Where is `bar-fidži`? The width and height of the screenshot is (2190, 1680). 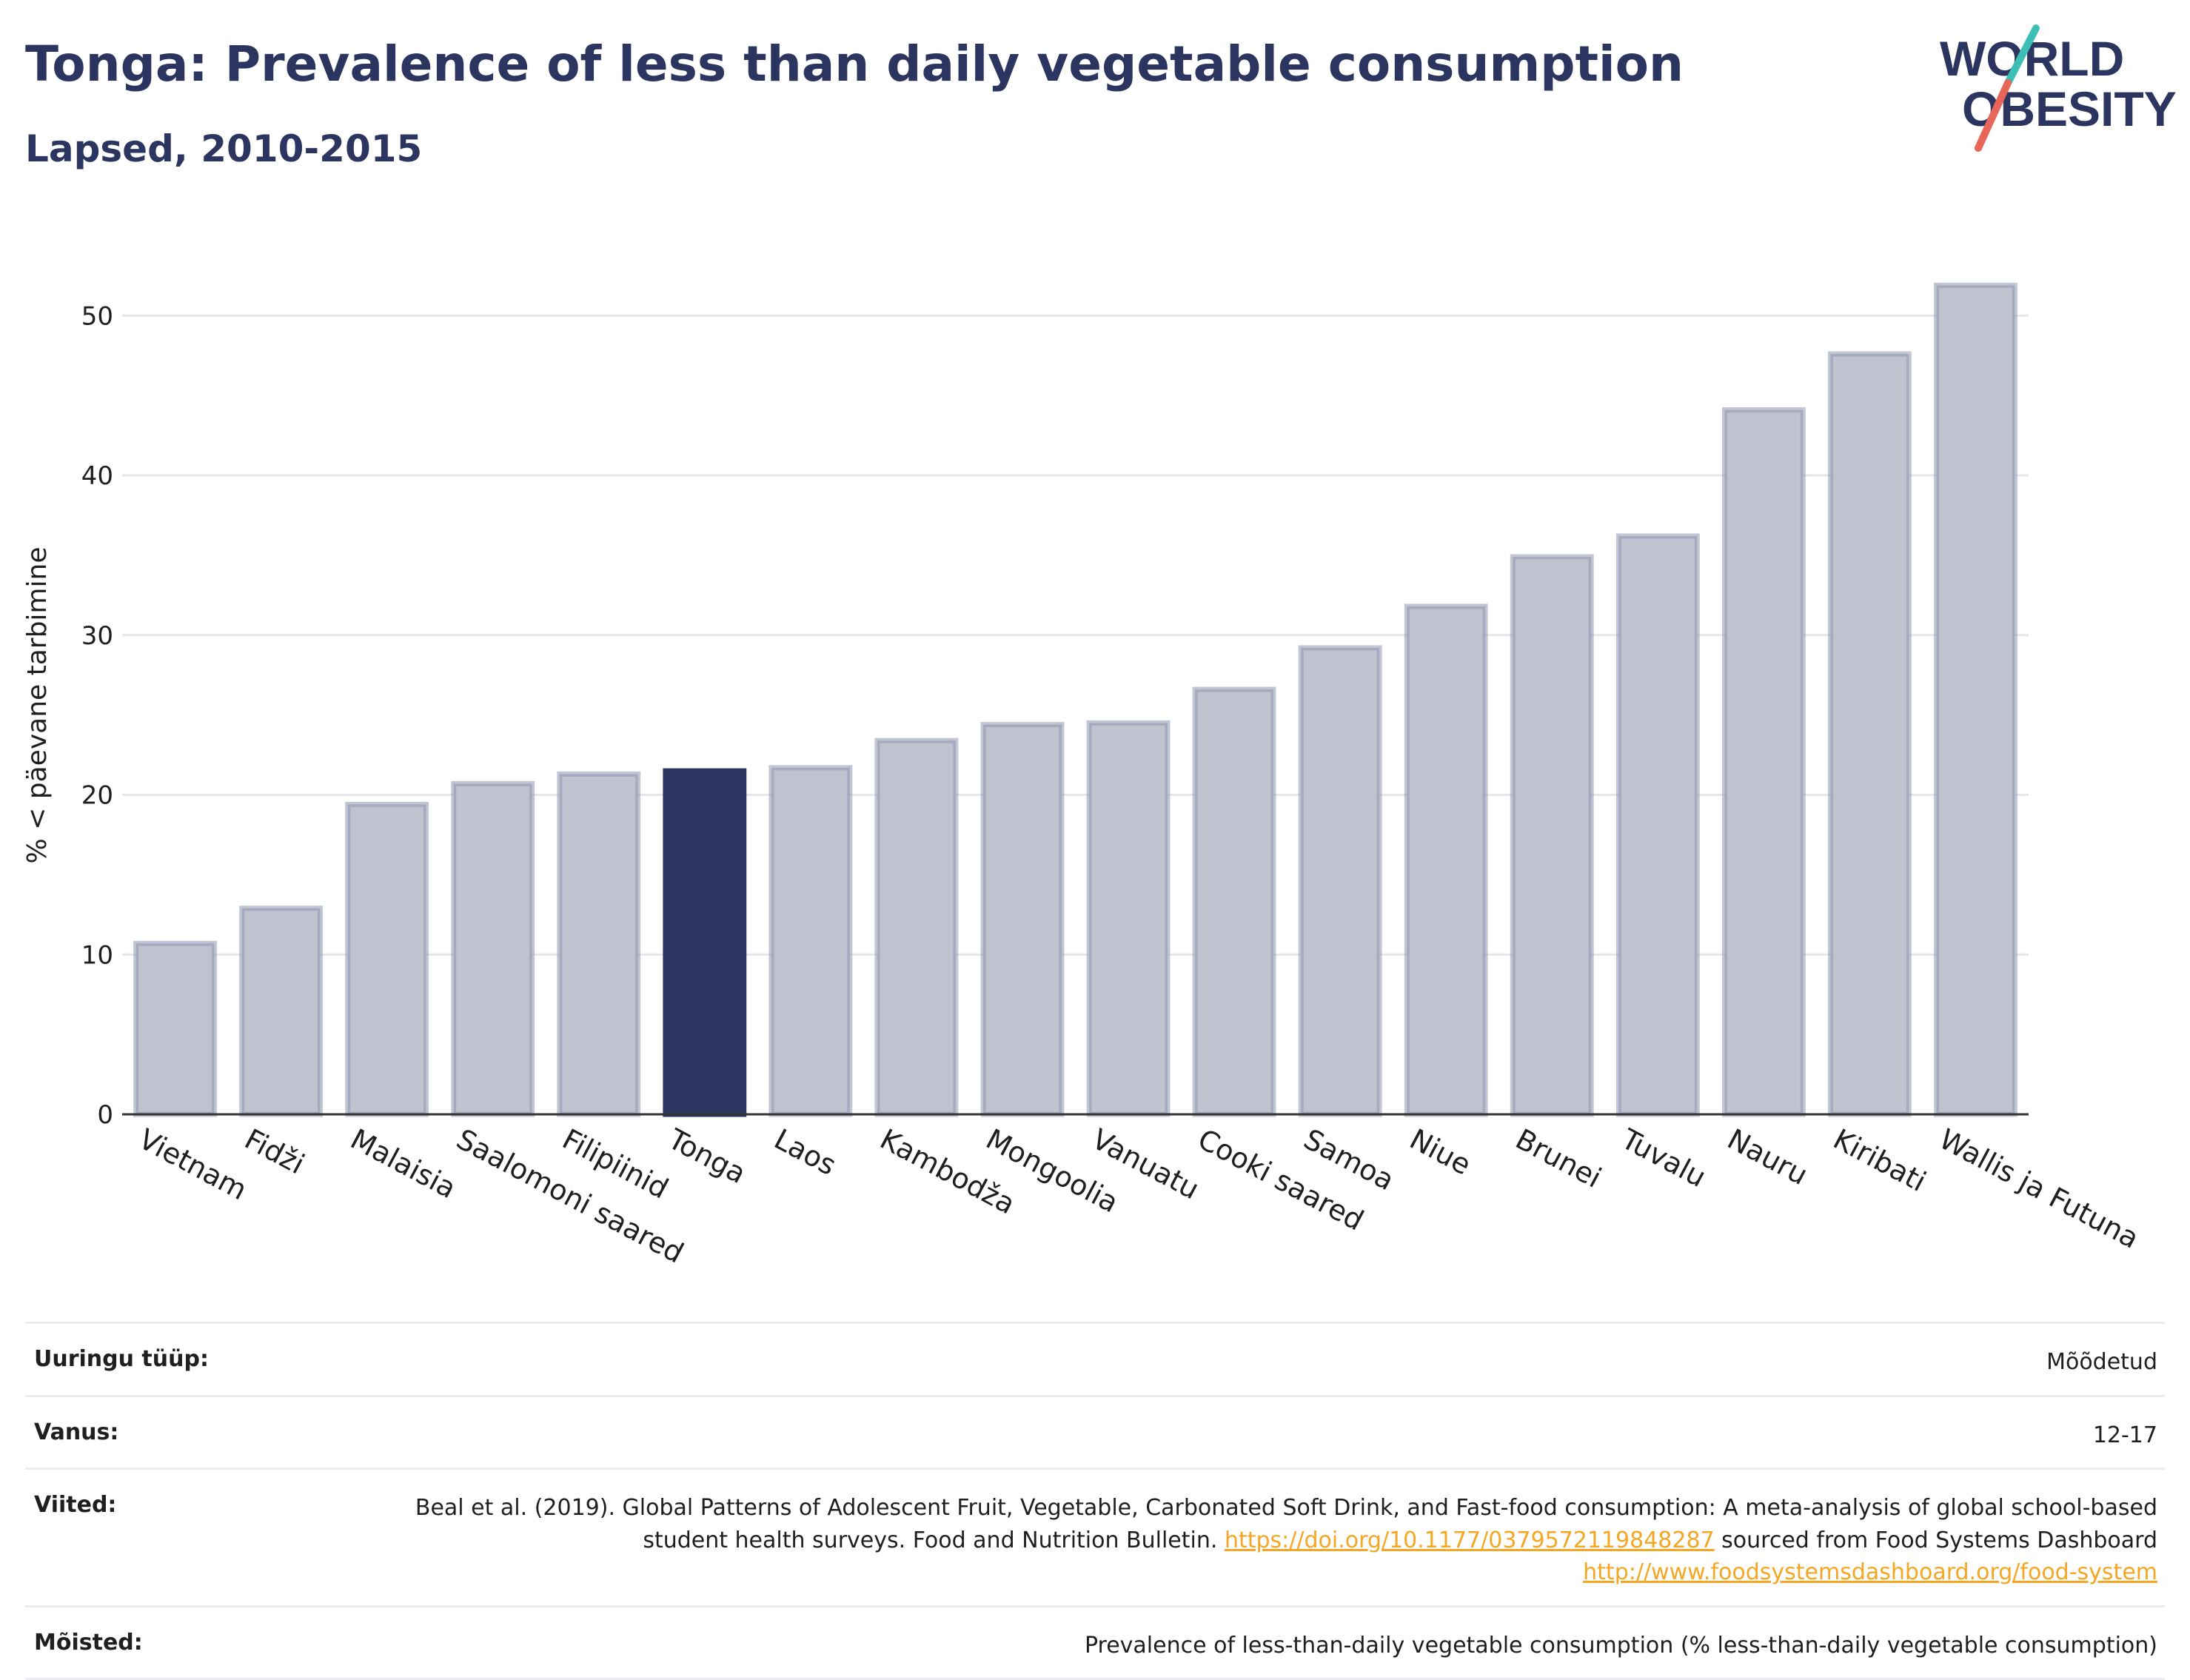 bar-fidži is located at coordinates (281, 1011).